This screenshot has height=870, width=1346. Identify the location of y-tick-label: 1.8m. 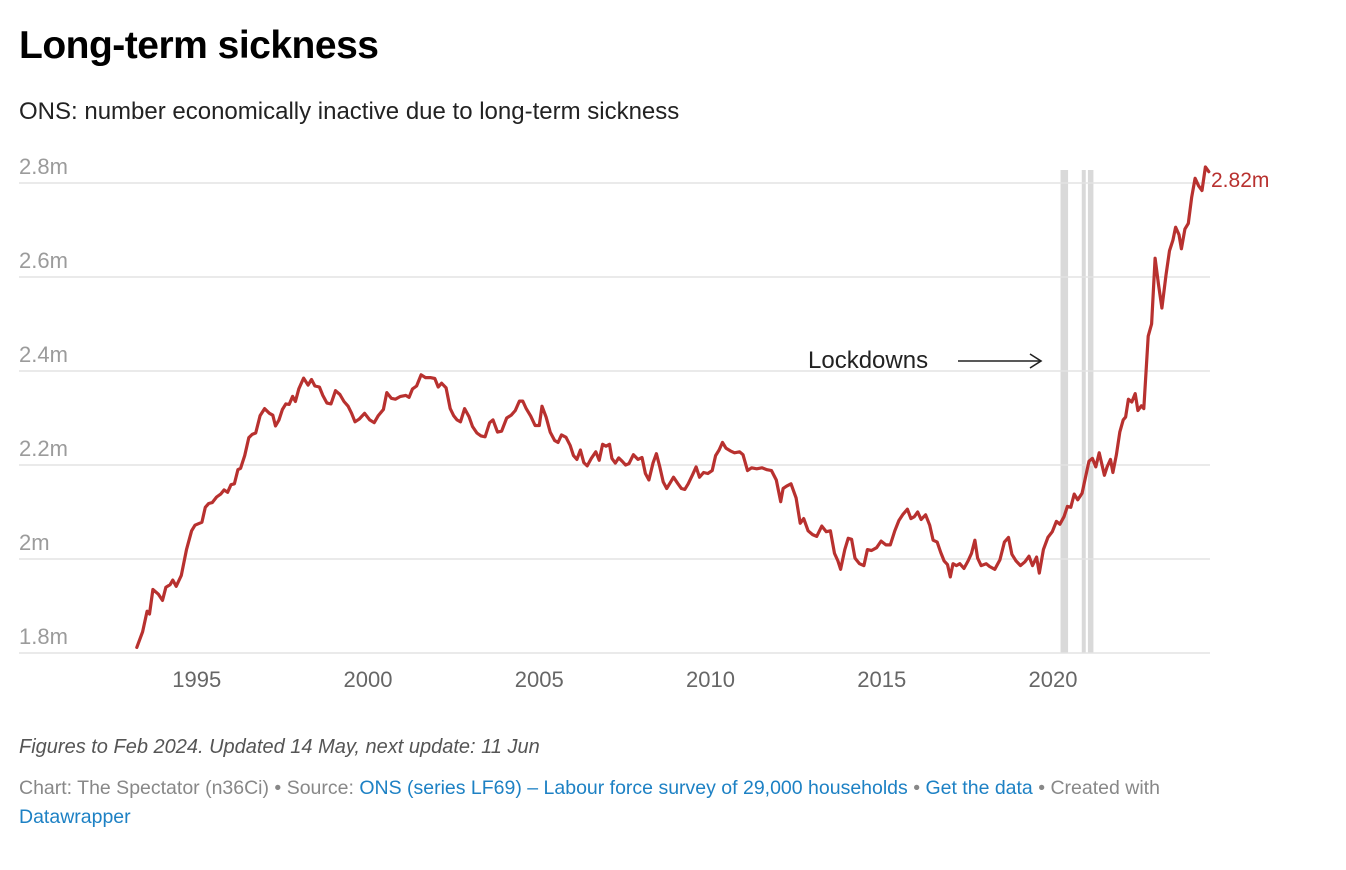
(43, 636).